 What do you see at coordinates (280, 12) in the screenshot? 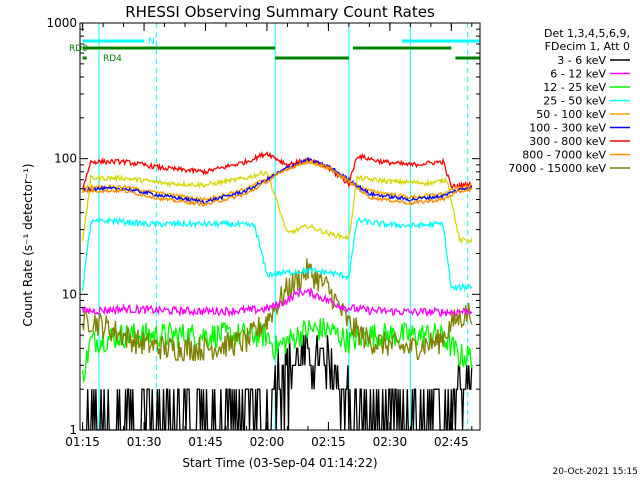
I see `chart-title: RHESSI Observing Summary Count Rates` at bounding box center [280, 12].